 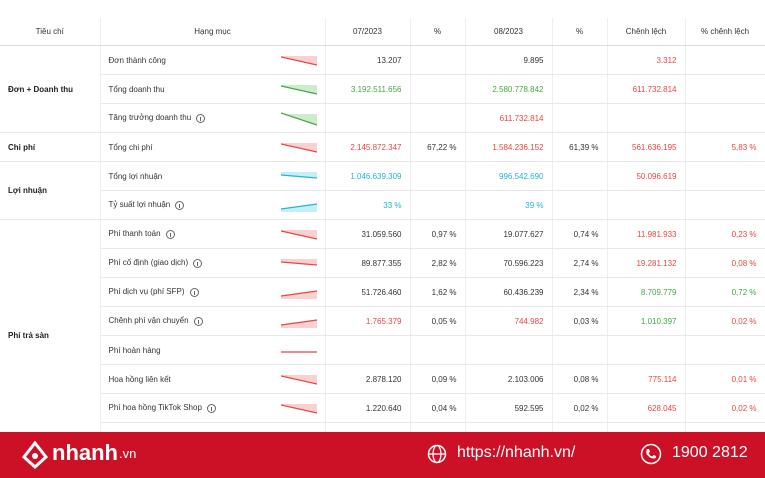 What do you see at coordinates (442, 147) in the screenshot?
I see `value-text: 67,22 %` at bounding box center [442, 147].